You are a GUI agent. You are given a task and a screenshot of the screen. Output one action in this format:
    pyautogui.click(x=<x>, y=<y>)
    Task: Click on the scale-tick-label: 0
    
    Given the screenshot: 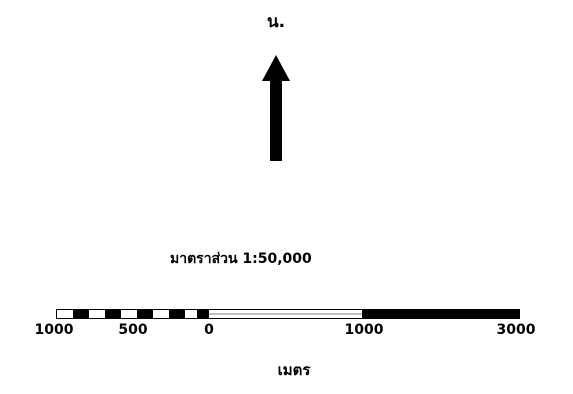 What is the action you would take?
    pyautogui.click(x=209, y=330)
    